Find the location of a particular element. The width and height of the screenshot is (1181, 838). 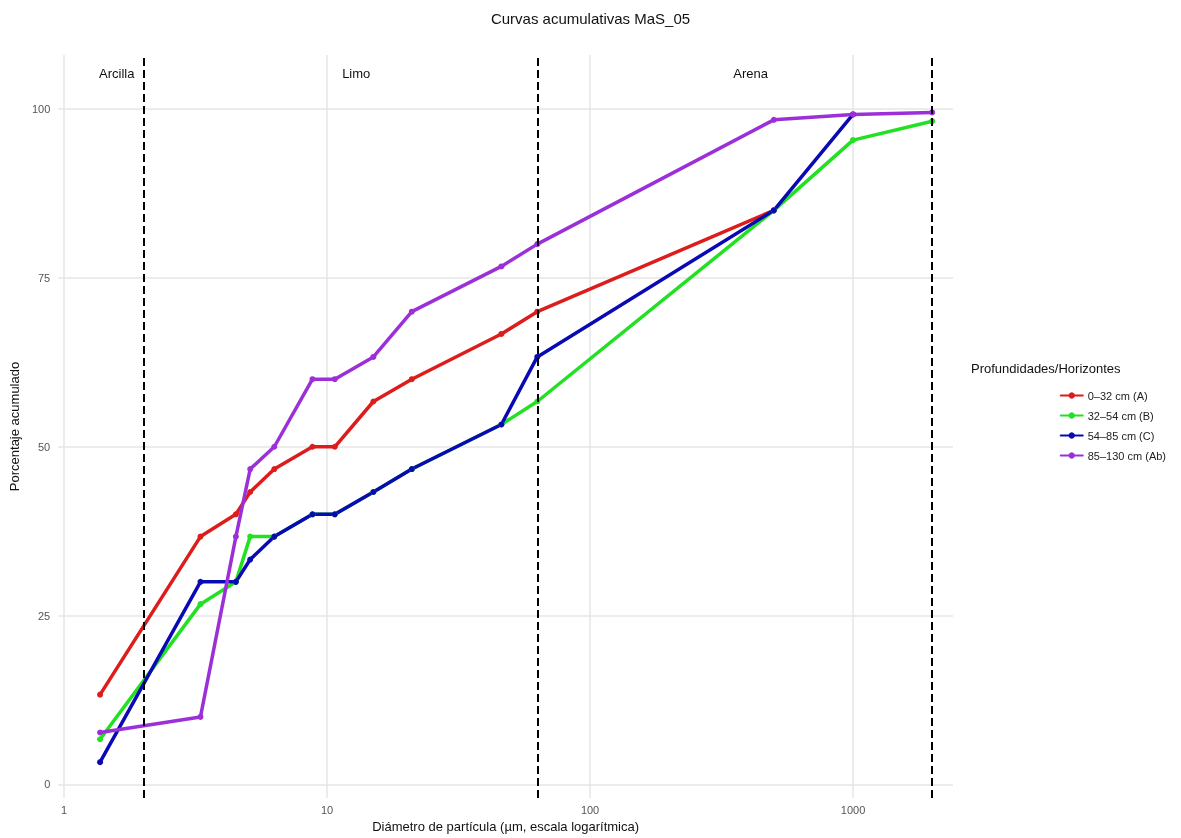

x-tick-label: 10 is located at coordinates (327, 809).